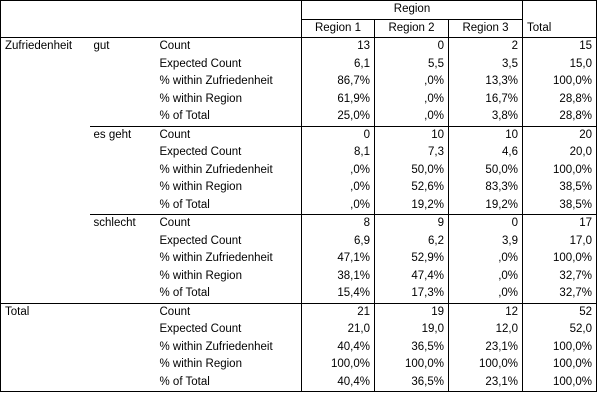 This screenshot has width=597, height=413. I want to click on total-value-cell: 20,0, so click(559, 153).